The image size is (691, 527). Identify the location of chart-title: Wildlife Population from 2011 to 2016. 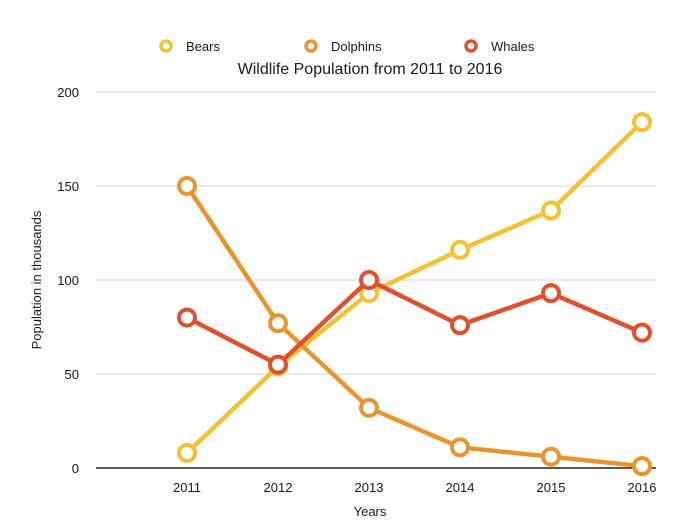
(370, 69).